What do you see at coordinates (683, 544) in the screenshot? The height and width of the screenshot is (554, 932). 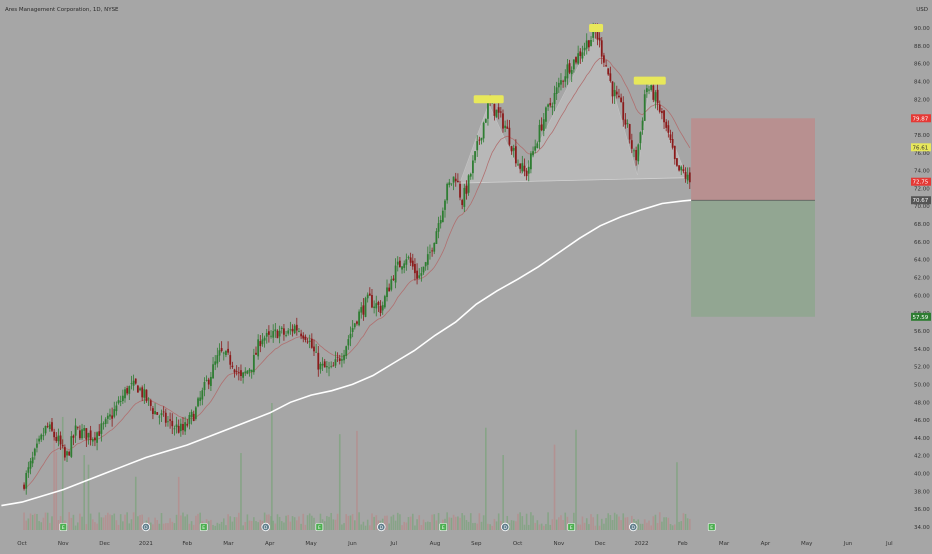 I see `time-tick-label: Feb` at bounding box center [683, 544].